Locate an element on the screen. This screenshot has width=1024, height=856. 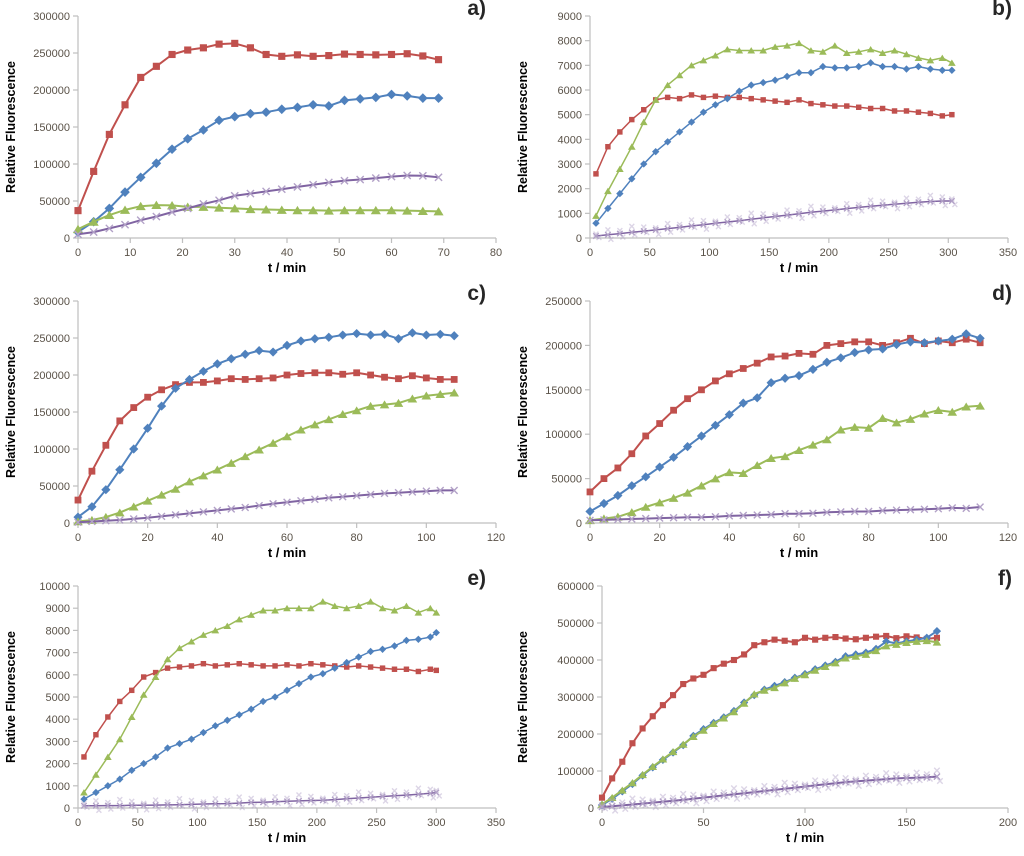
y-tick-label: 0 is located at coordinates (67, 239).